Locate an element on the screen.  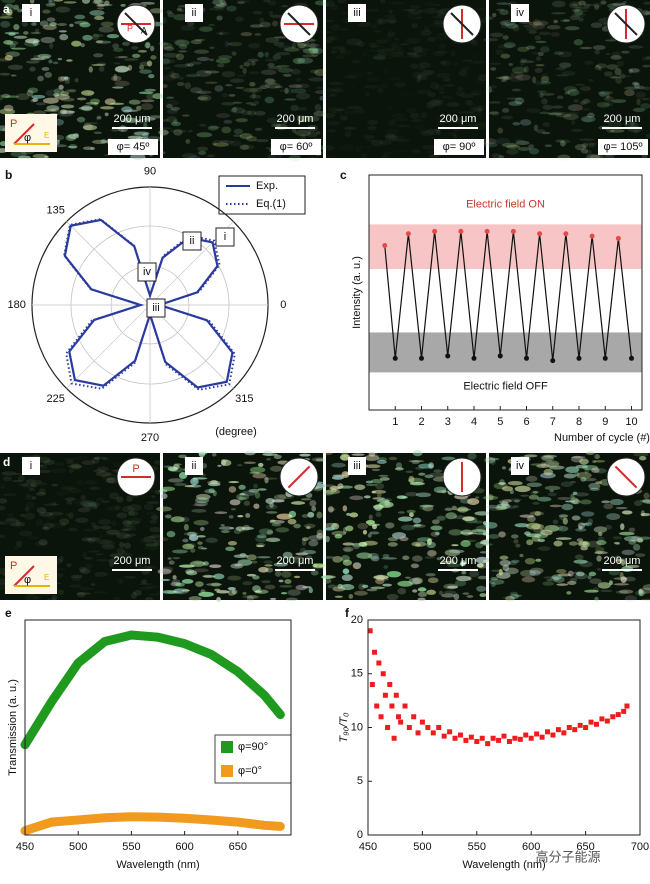
watermark: 高分子能源 is located at coordinates (567, 858).